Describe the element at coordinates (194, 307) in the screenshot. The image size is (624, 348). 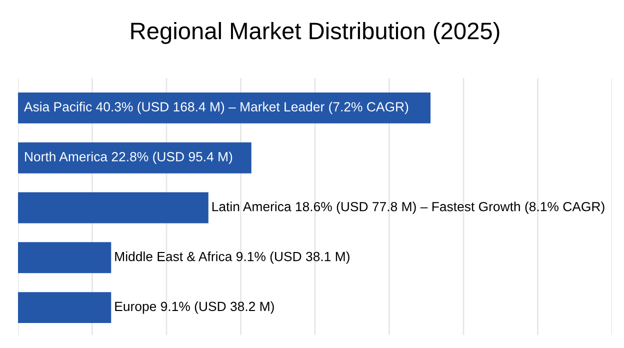
I see `data-label: Europe 9.1% (USD 38.2 M)` at that location.